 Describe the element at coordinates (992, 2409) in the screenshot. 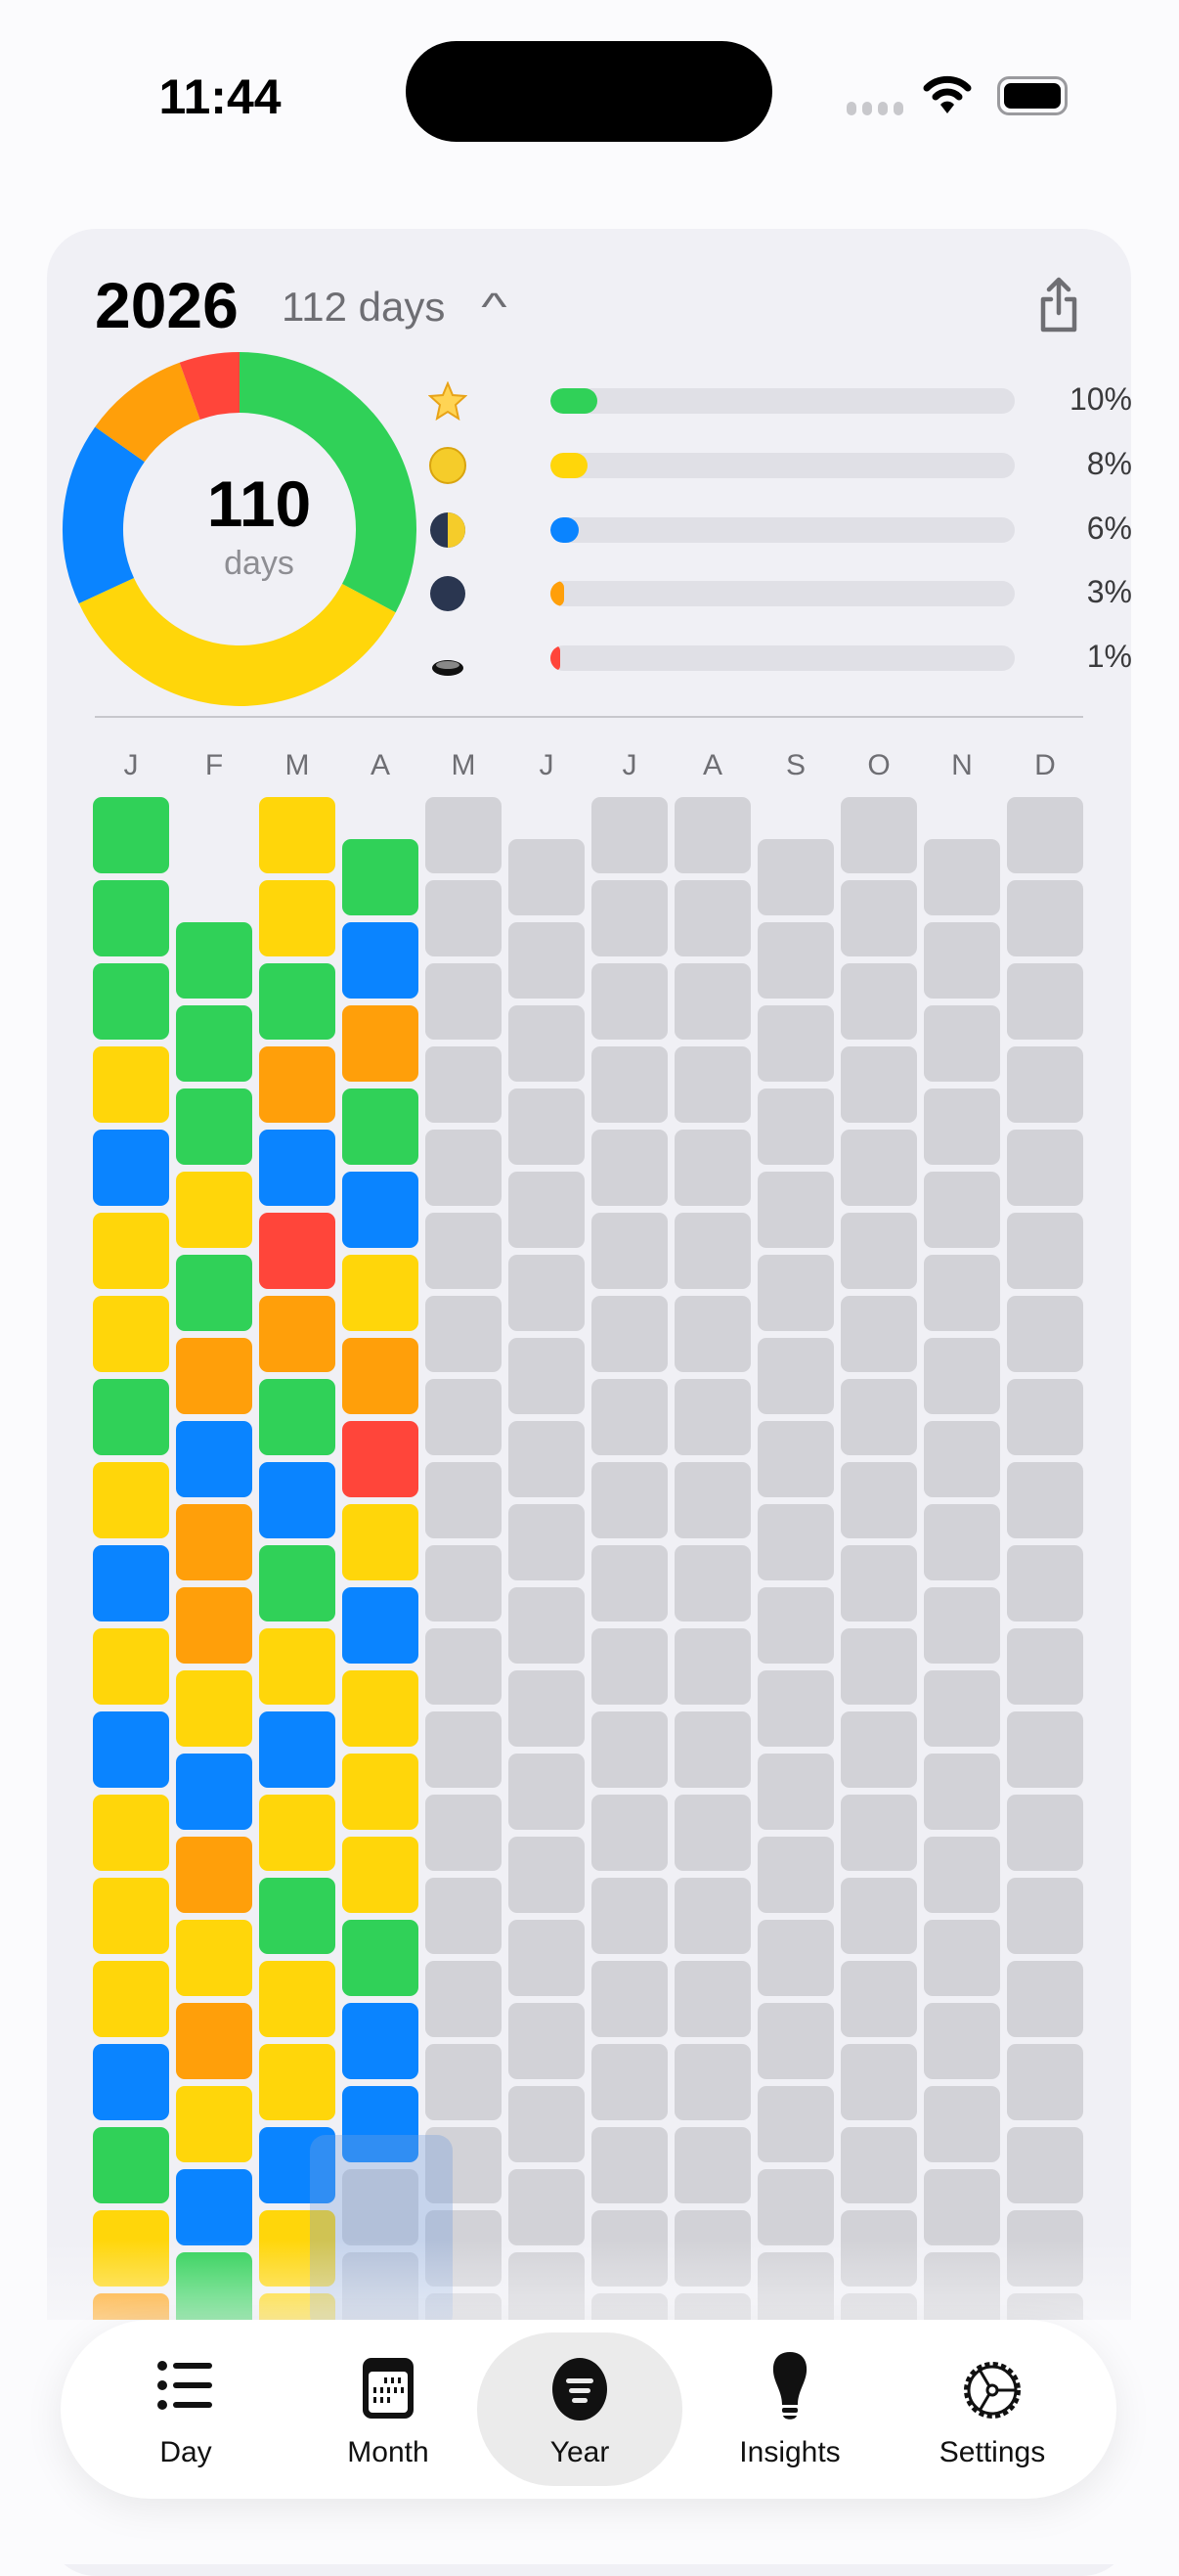

I see `tab-settings: Settings` at that location.